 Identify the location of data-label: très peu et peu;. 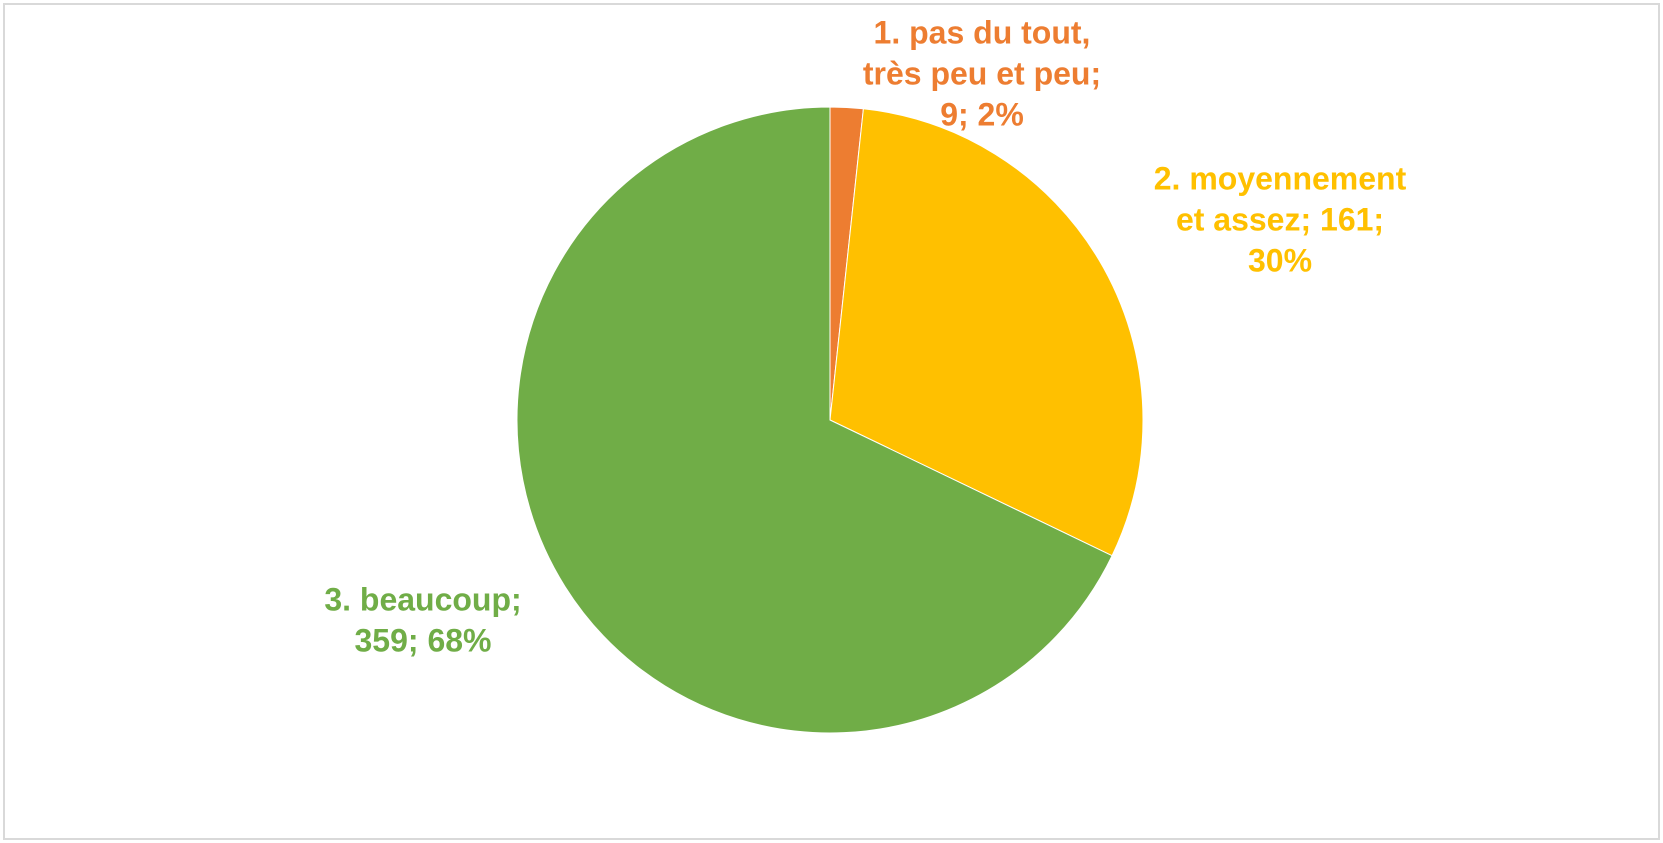
(982, 73).